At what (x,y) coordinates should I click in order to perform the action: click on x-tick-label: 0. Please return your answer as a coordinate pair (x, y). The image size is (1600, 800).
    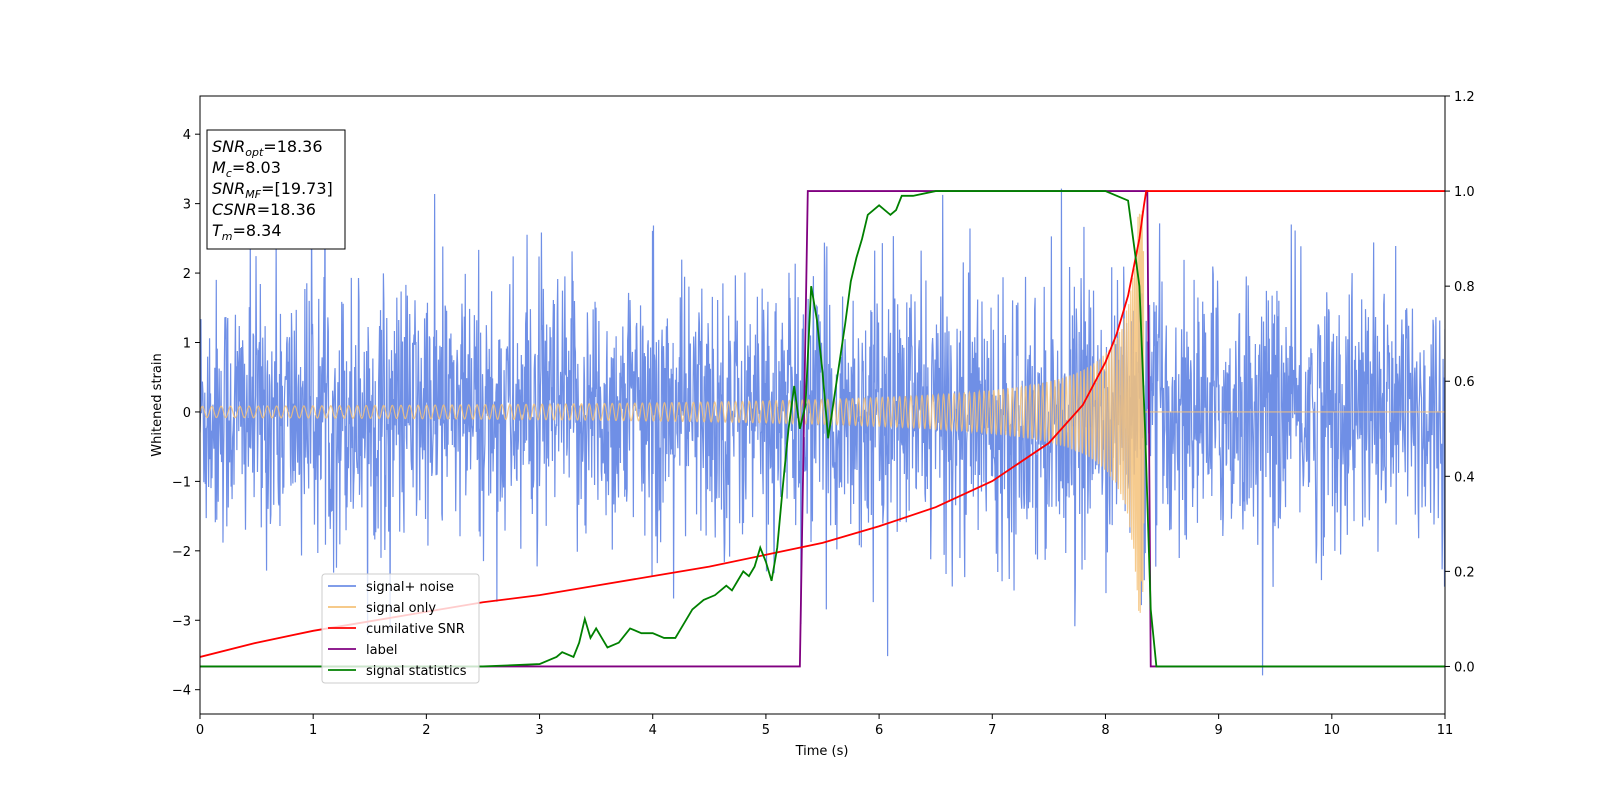
    Looking at the image, I should click on (200, 730).